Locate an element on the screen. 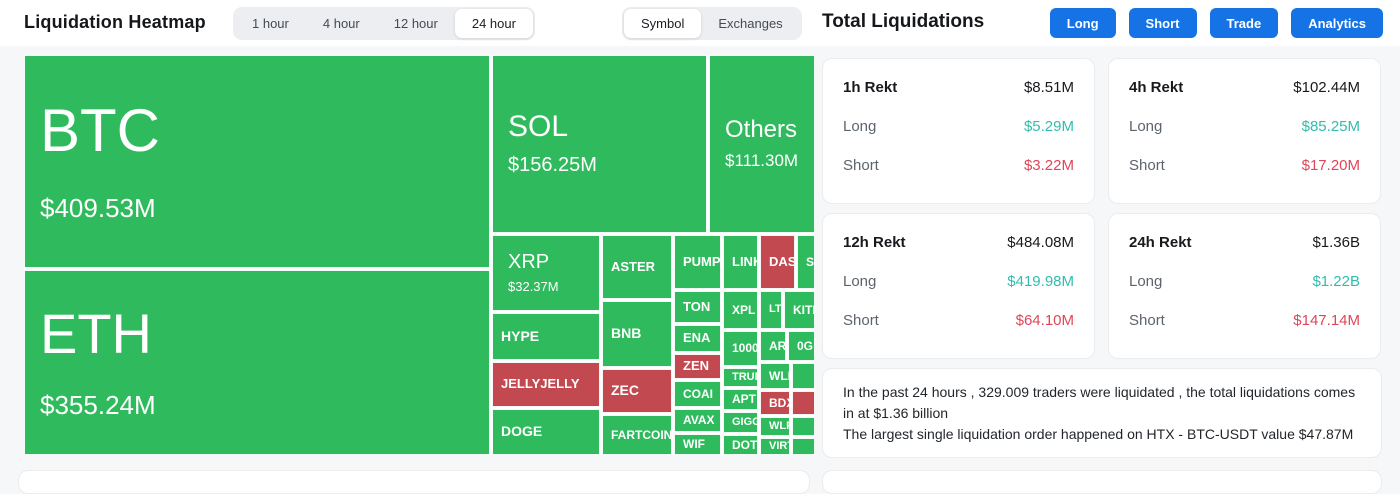 Image resolution: width=1400 pixels, height=494 pixels. treemap-tile-coai: COAI is located at coordinates (697, 394).